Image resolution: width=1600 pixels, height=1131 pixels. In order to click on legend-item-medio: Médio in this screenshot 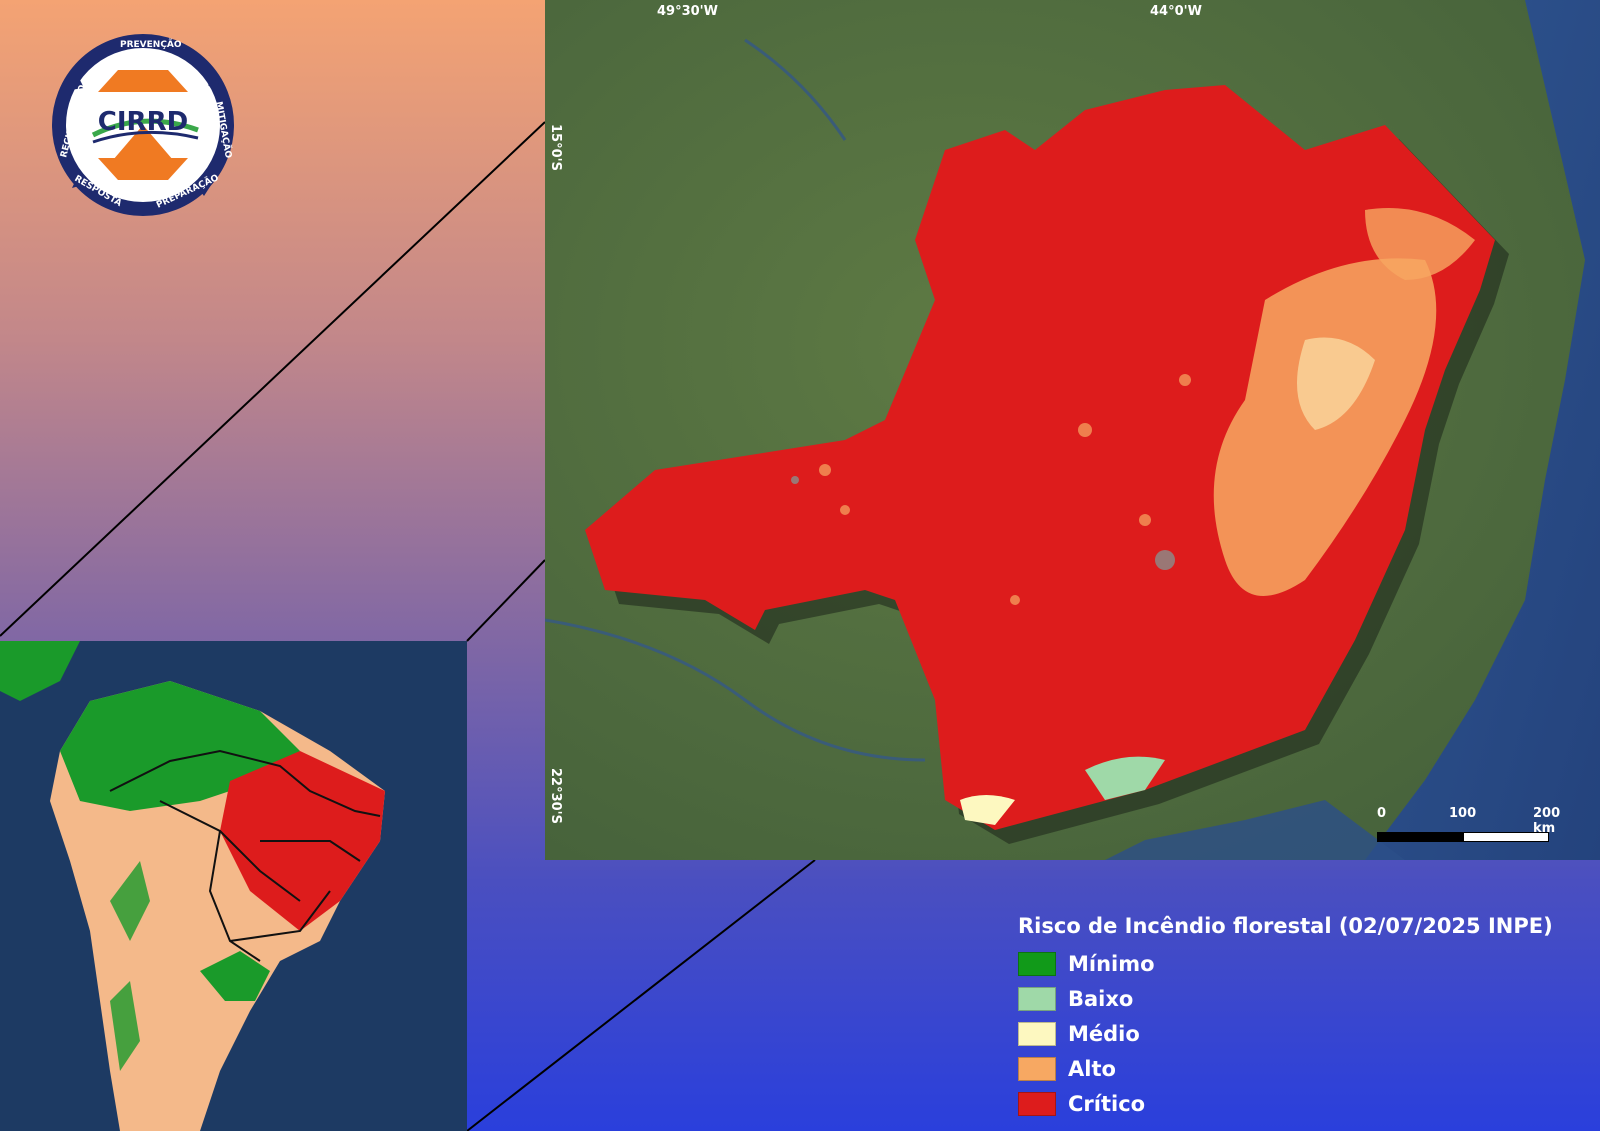, I will do `click(1285, 1033)`.